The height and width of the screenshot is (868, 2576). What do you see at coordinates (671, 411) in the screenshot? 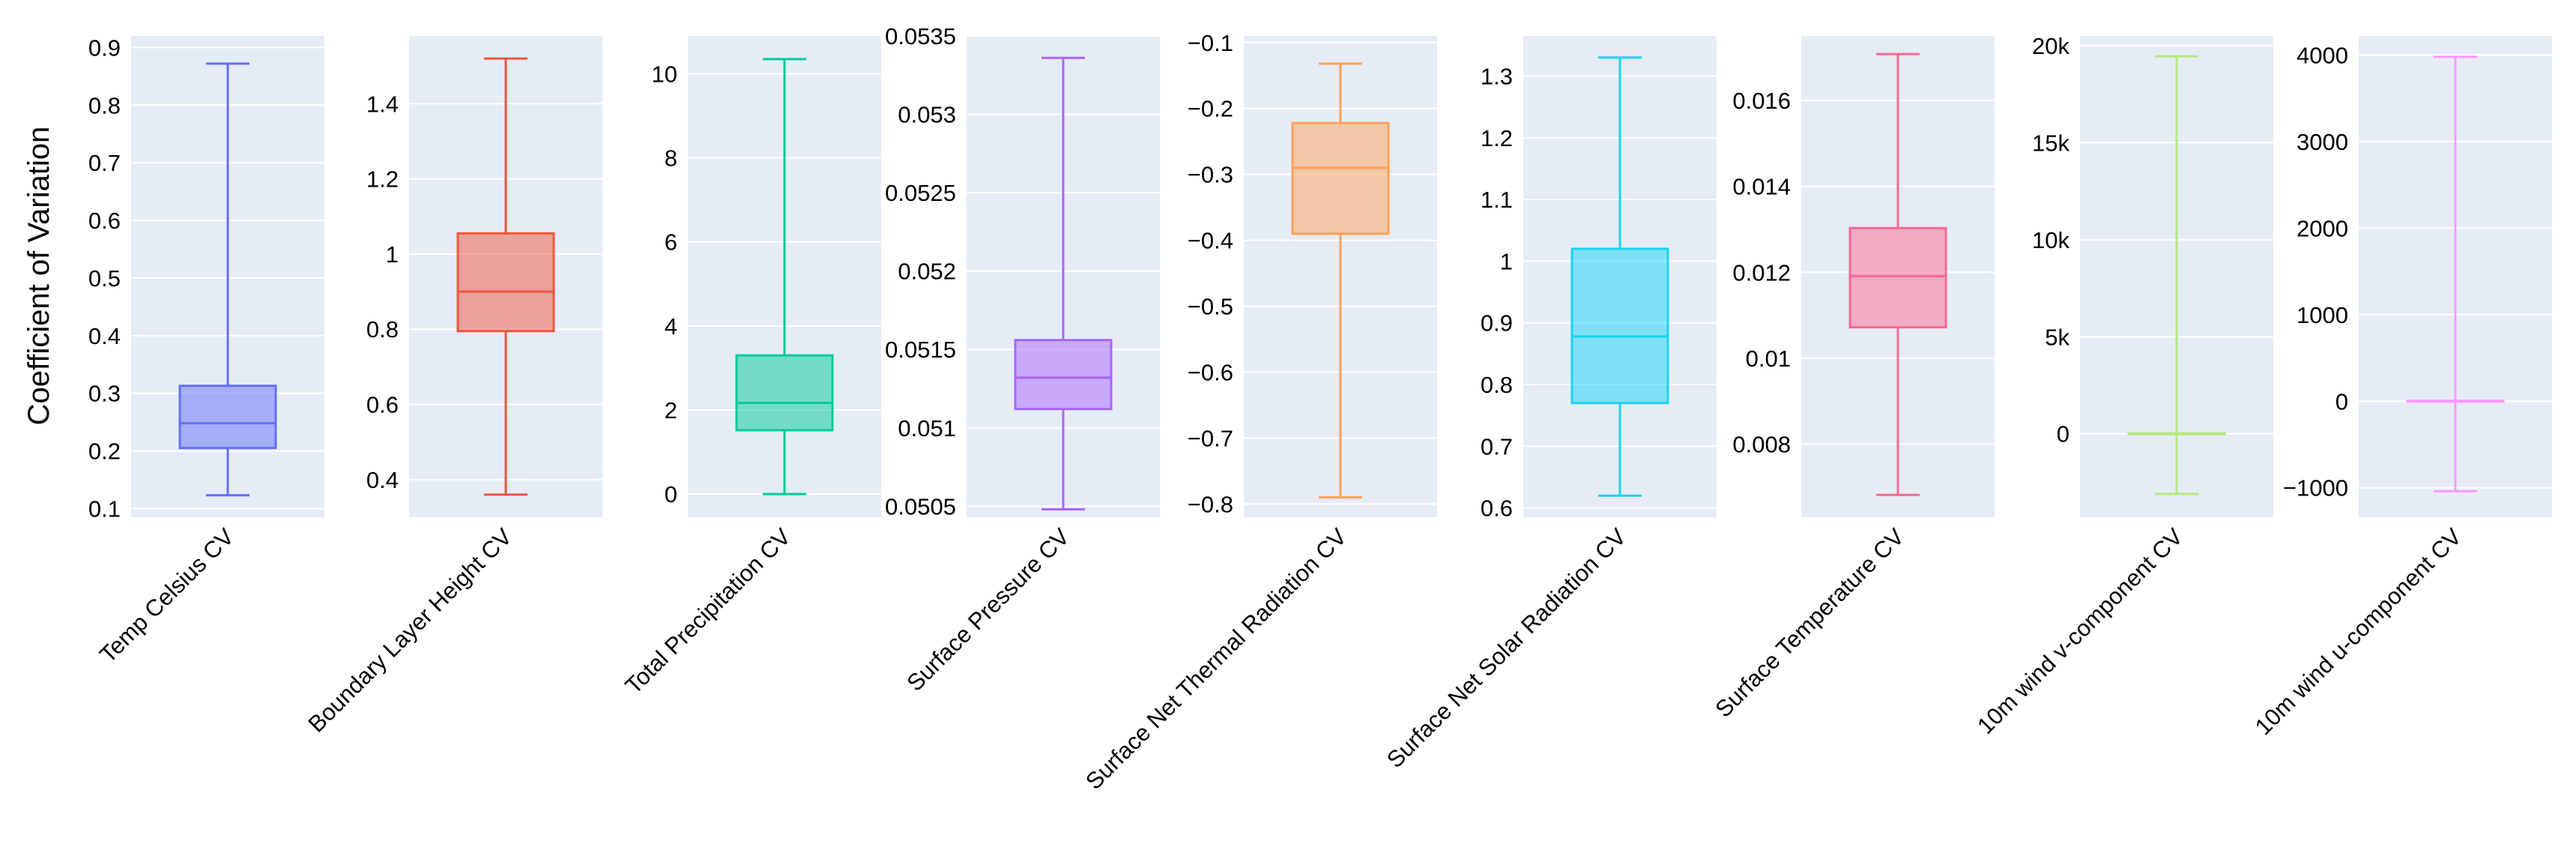
I see `y-tick-label: 2` at bounding box center [671, 411].